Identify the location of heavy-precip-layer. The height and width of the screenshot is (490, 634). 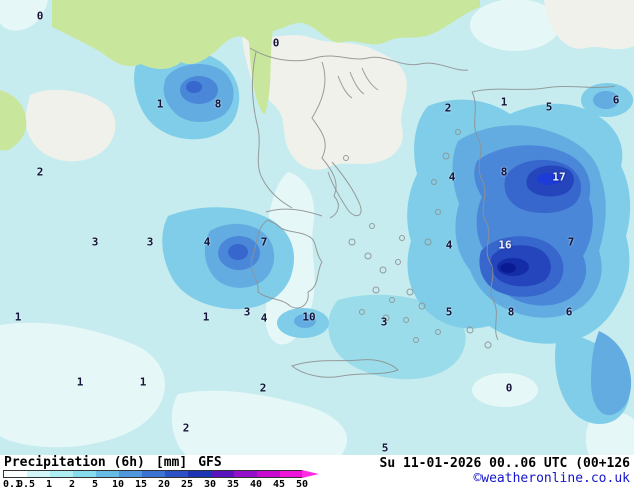
(532, 226).